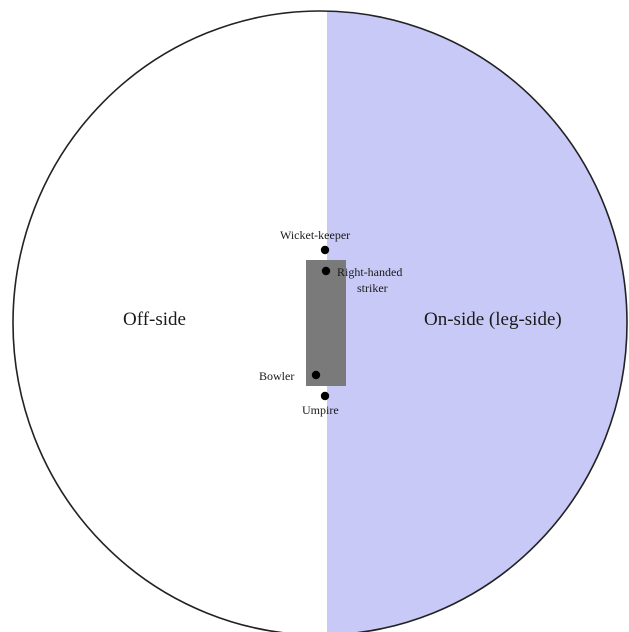 The image size is (629, 632). What do you see at coordinates (154, 319) in the screenshot?
I see `off-side-label: Off-side` at bounding box center [154, 319].